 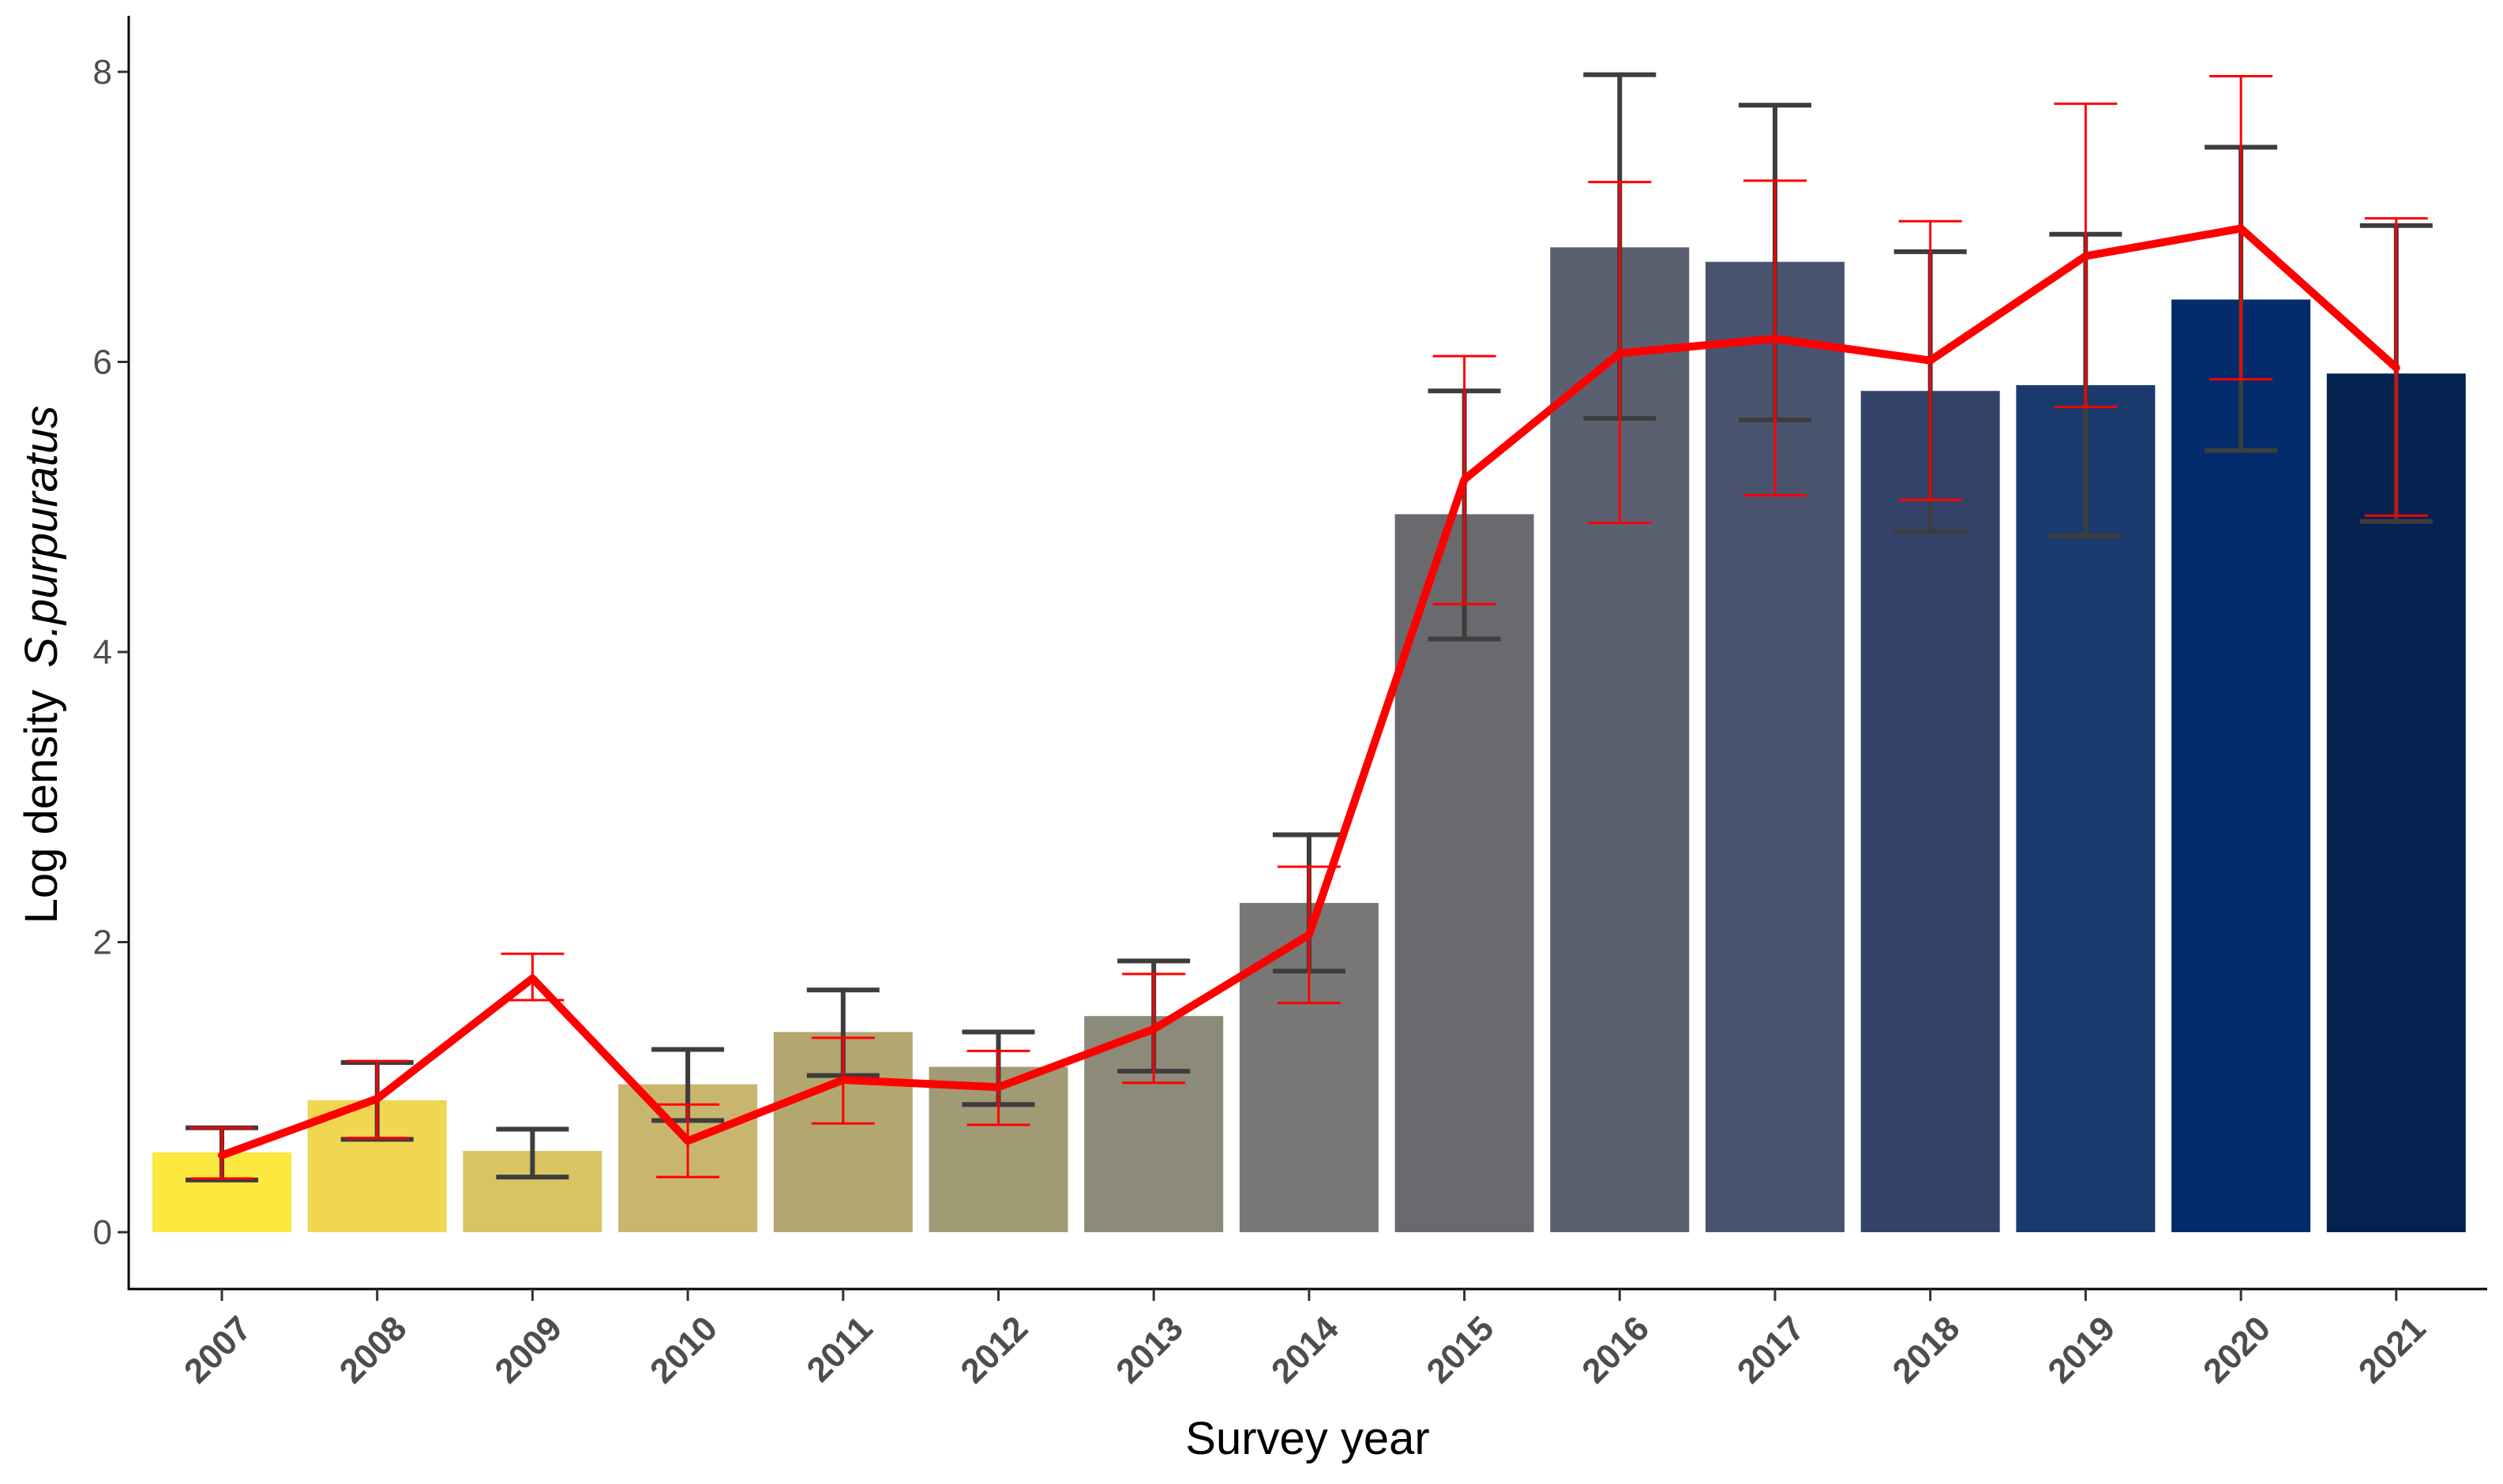 What do you see at coordinates (2241, 765) in the screenshot?
I see `bar-2020` at bounding box center [2241, 765].